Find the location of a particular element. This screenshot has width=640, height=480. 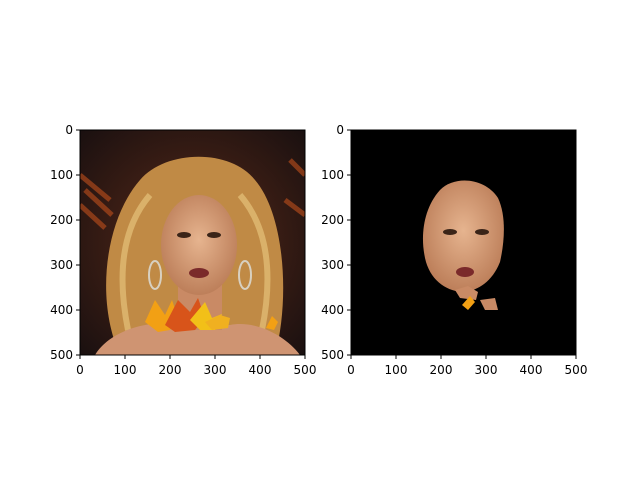

masked-face-shape is located at coordinates (463, 236).